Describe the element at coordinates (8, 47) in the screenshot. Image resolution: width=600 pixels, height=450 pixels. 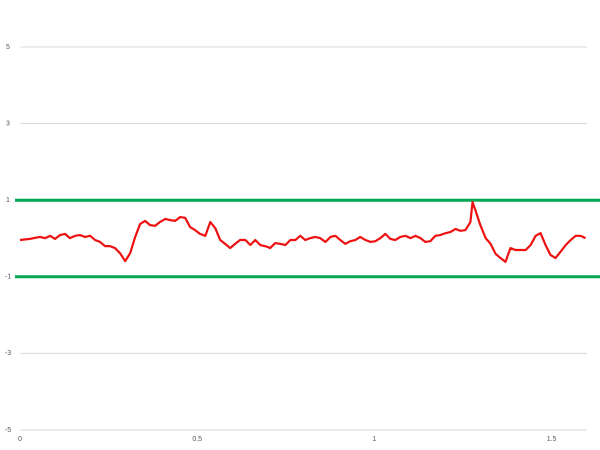
I see `y-tick-label: 5` at that location.